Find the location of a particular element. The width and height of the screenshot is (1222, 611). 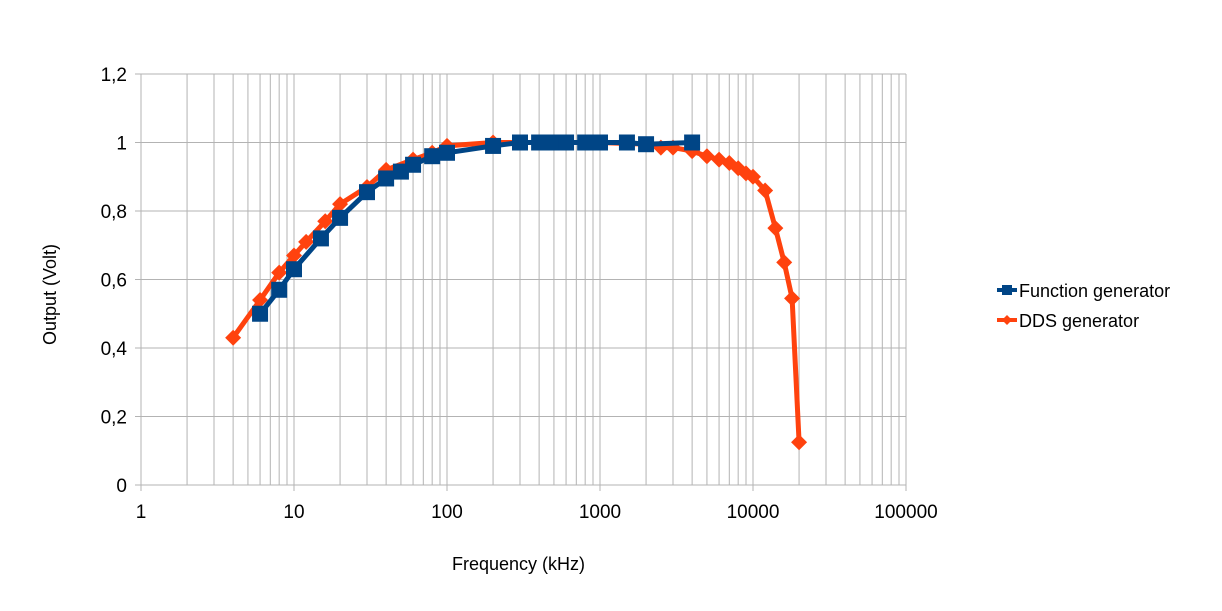

y-tick-label: 0,8 is located at coordinates (114, 212).